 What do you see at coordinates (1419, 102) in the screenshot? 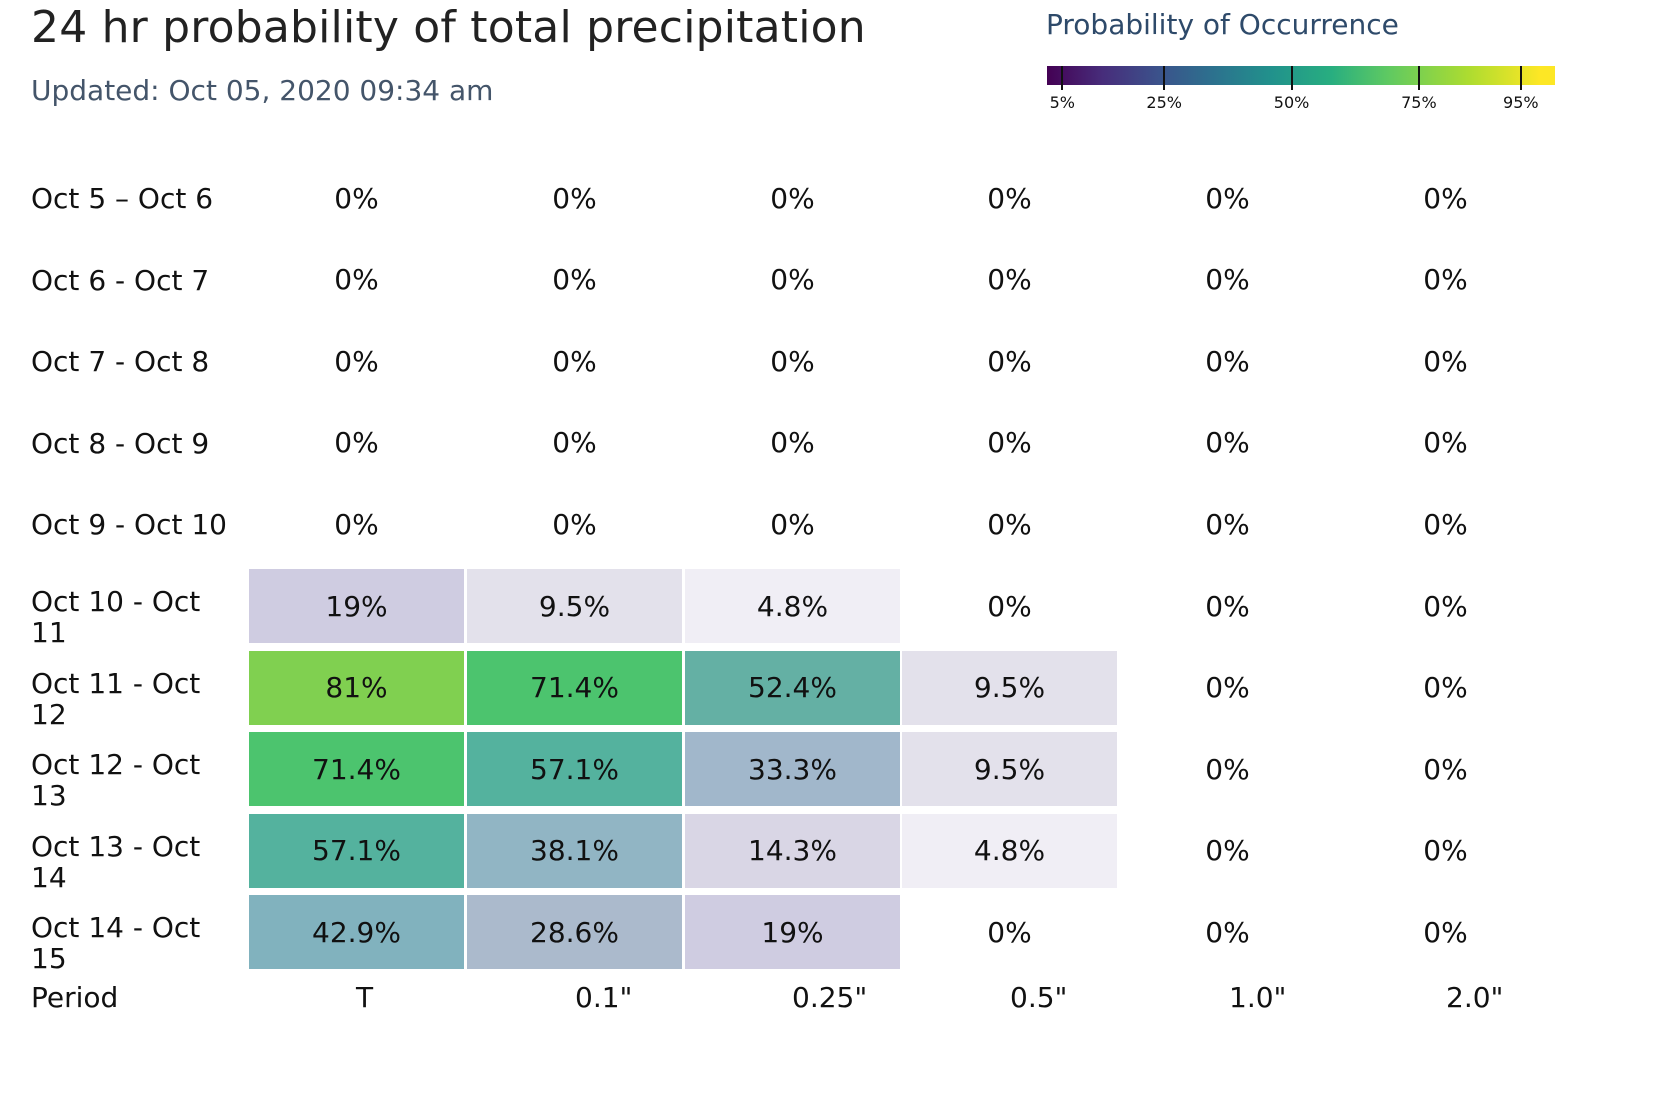
I see `colorbar-tick-label: 75%` at bounding box center [1419, 102].